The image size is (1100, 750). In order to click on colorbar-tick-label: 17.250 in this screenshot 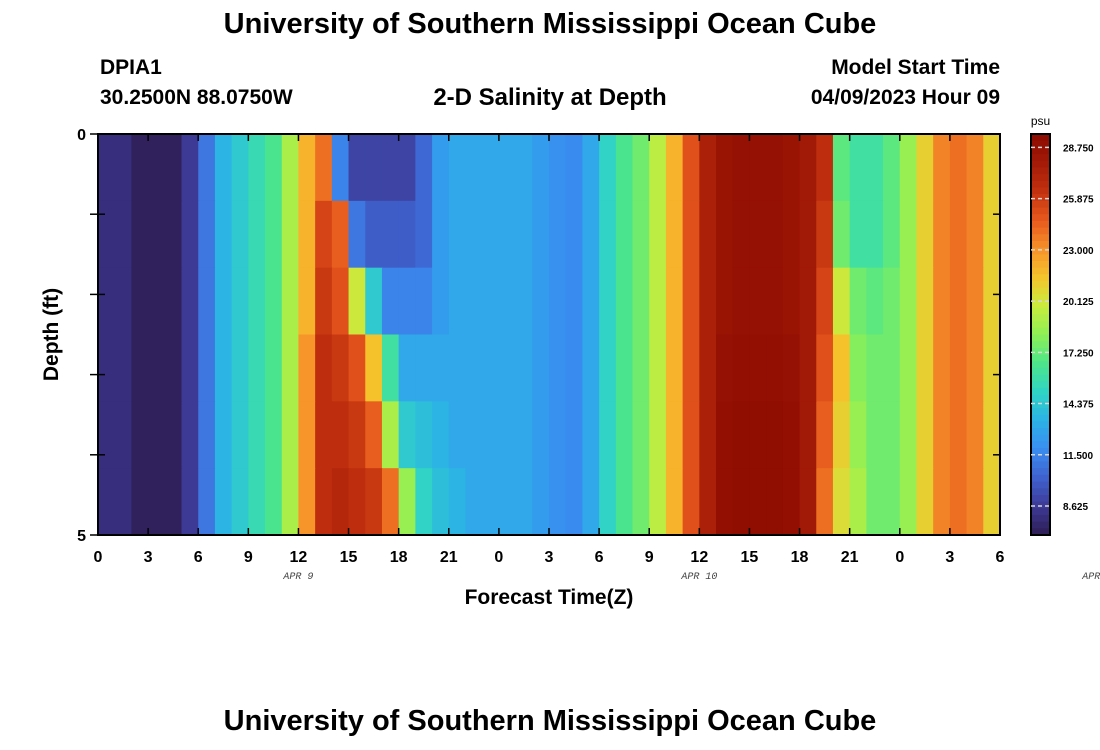, I will do `click(1078, 353)`.